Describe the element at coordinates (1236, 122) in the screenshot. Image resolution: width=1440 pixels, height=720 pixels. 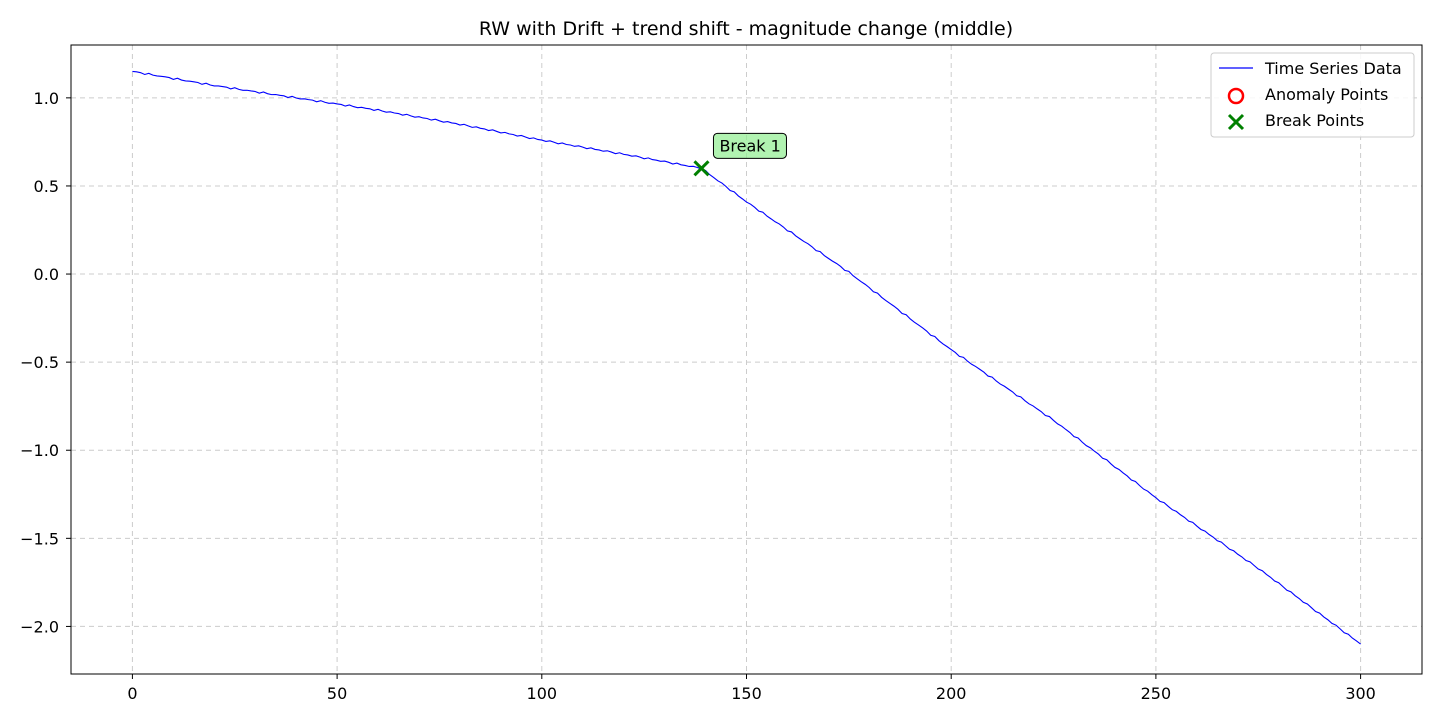
I see `legend-cross-icon` at that location.